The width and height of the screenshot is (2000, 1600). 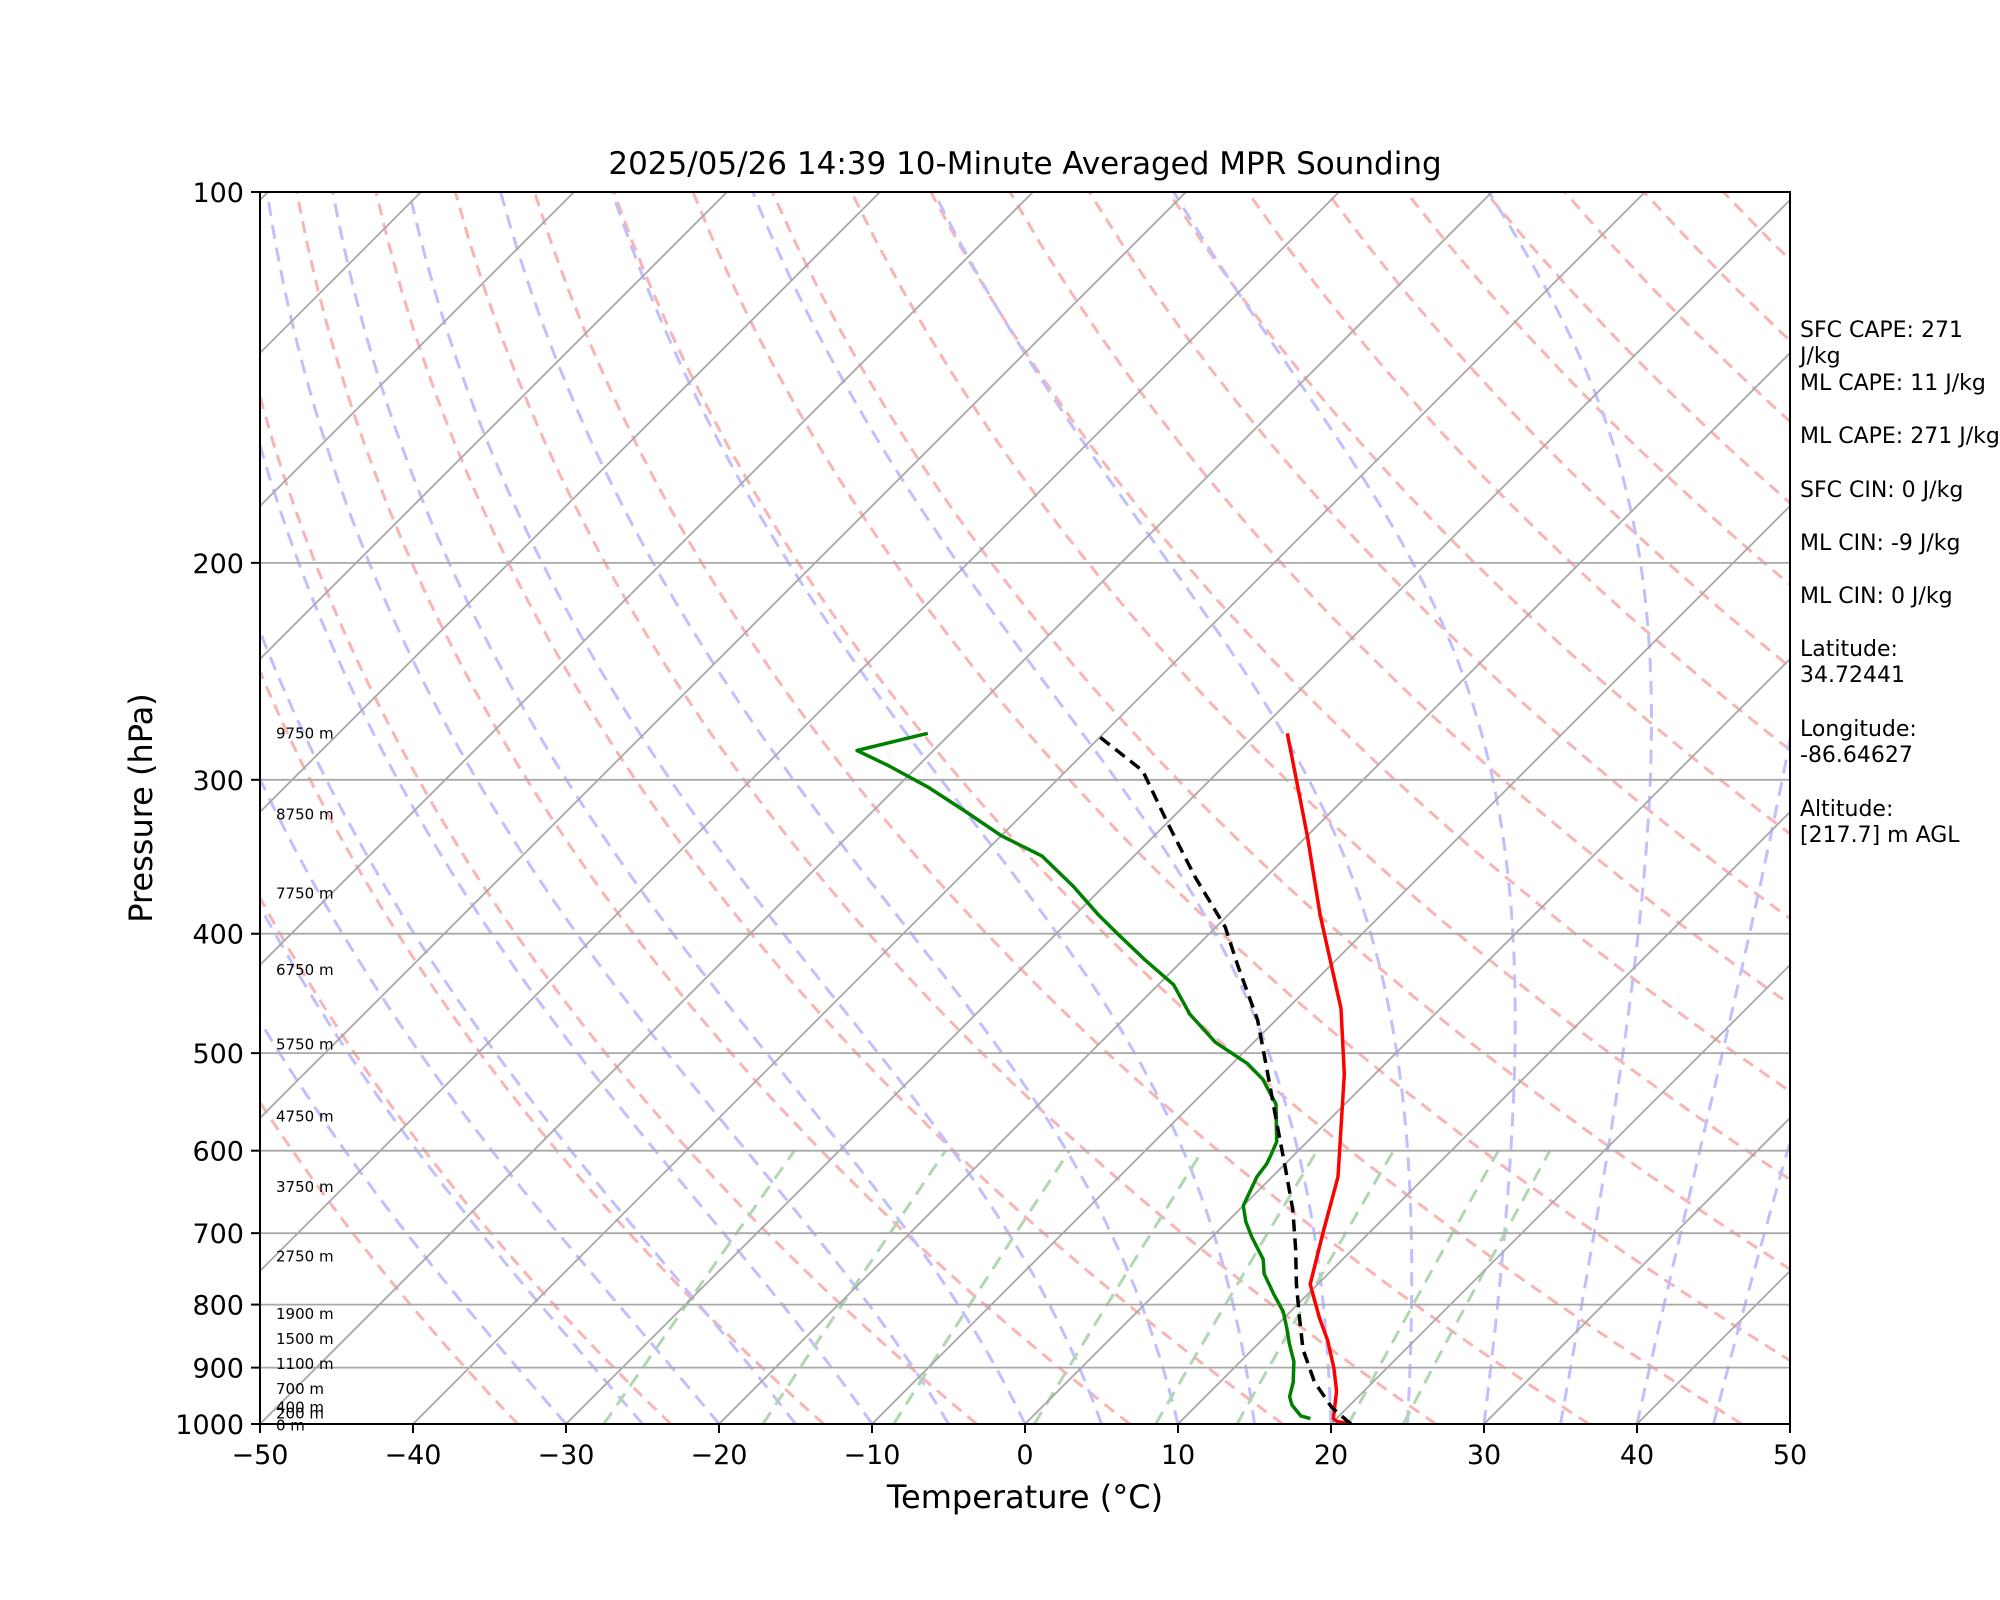 I want to click on info-line: ML CIN: -9 J/kg, so click(x=1880, y=543).